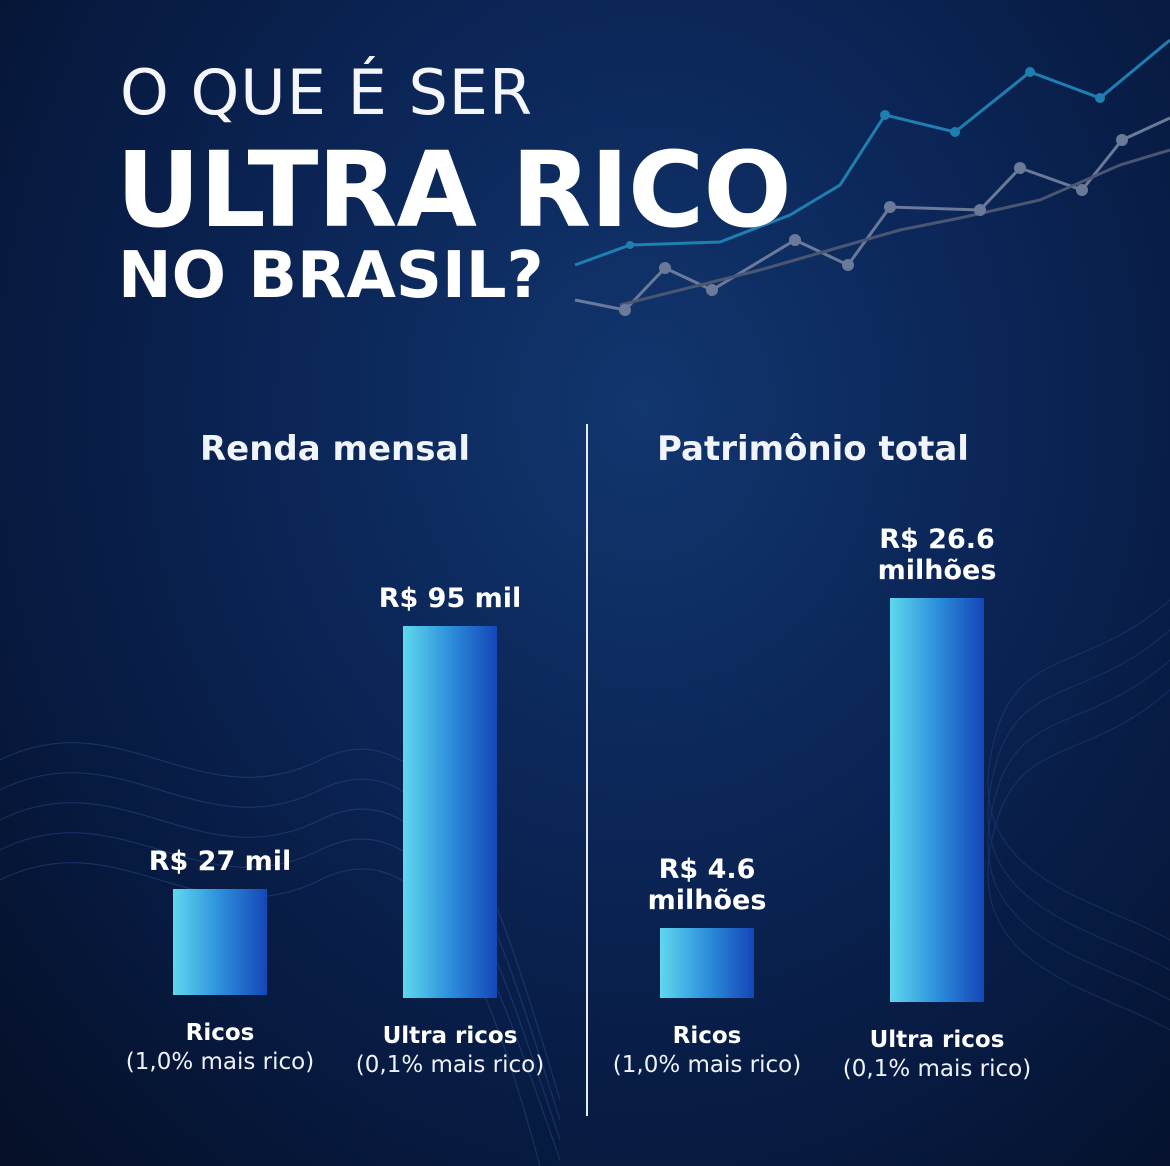  Describe the element at coordinates (454, 190) in the screenshot. I see `title-line-2: ULTRA RICO` at that location.